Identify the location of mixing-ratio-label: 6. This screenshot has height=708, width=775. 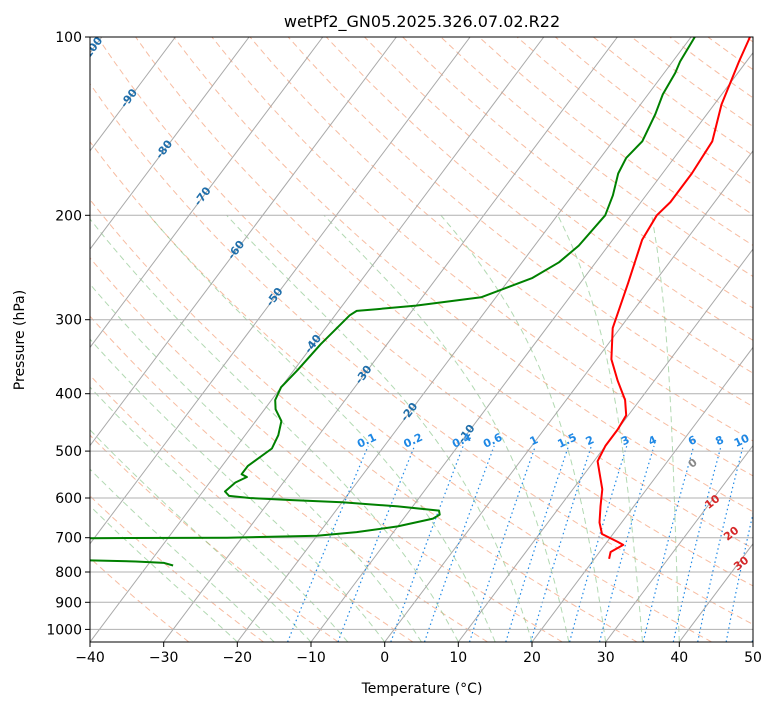
(692, 440).